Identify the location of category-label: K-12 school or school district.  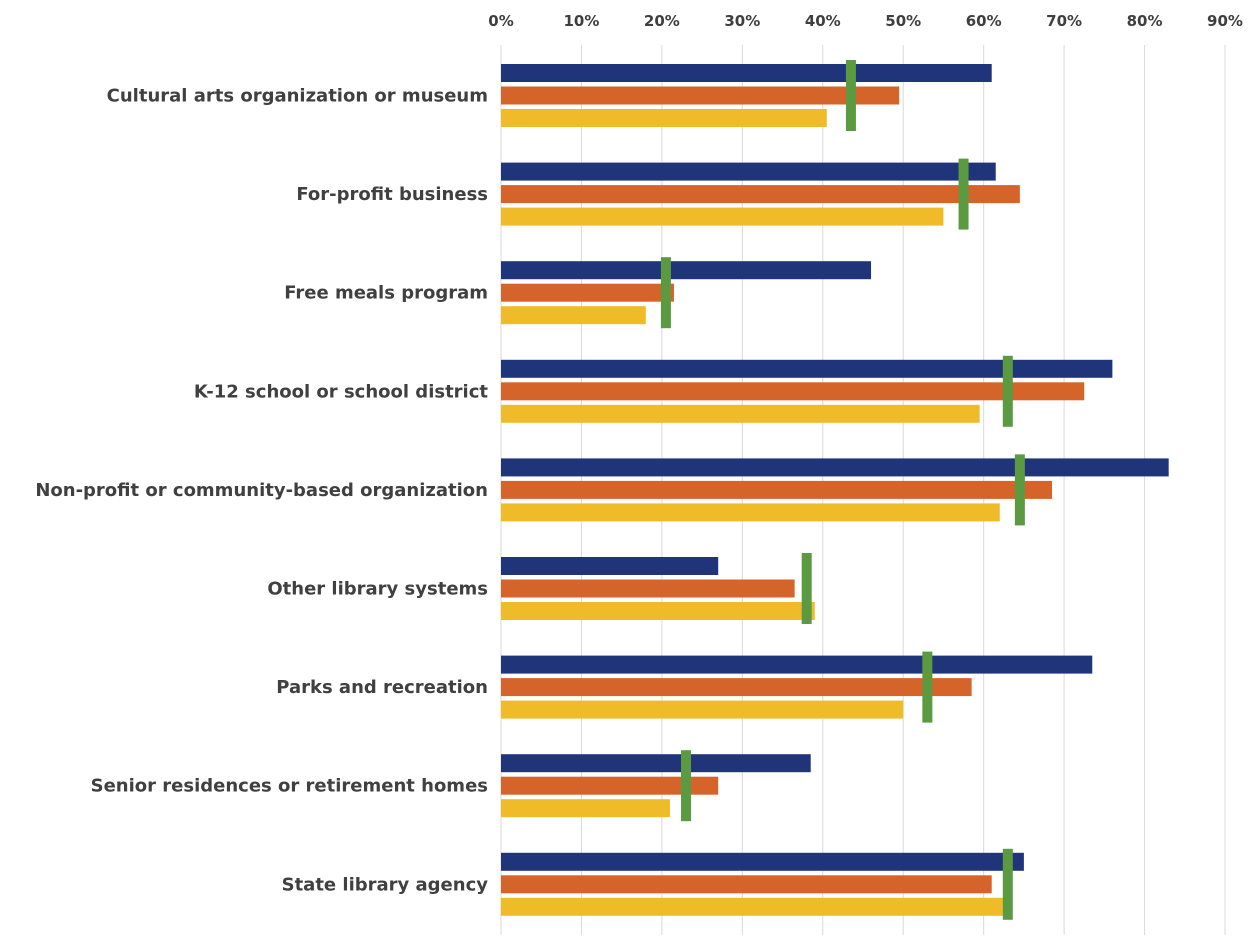
(341, 391).